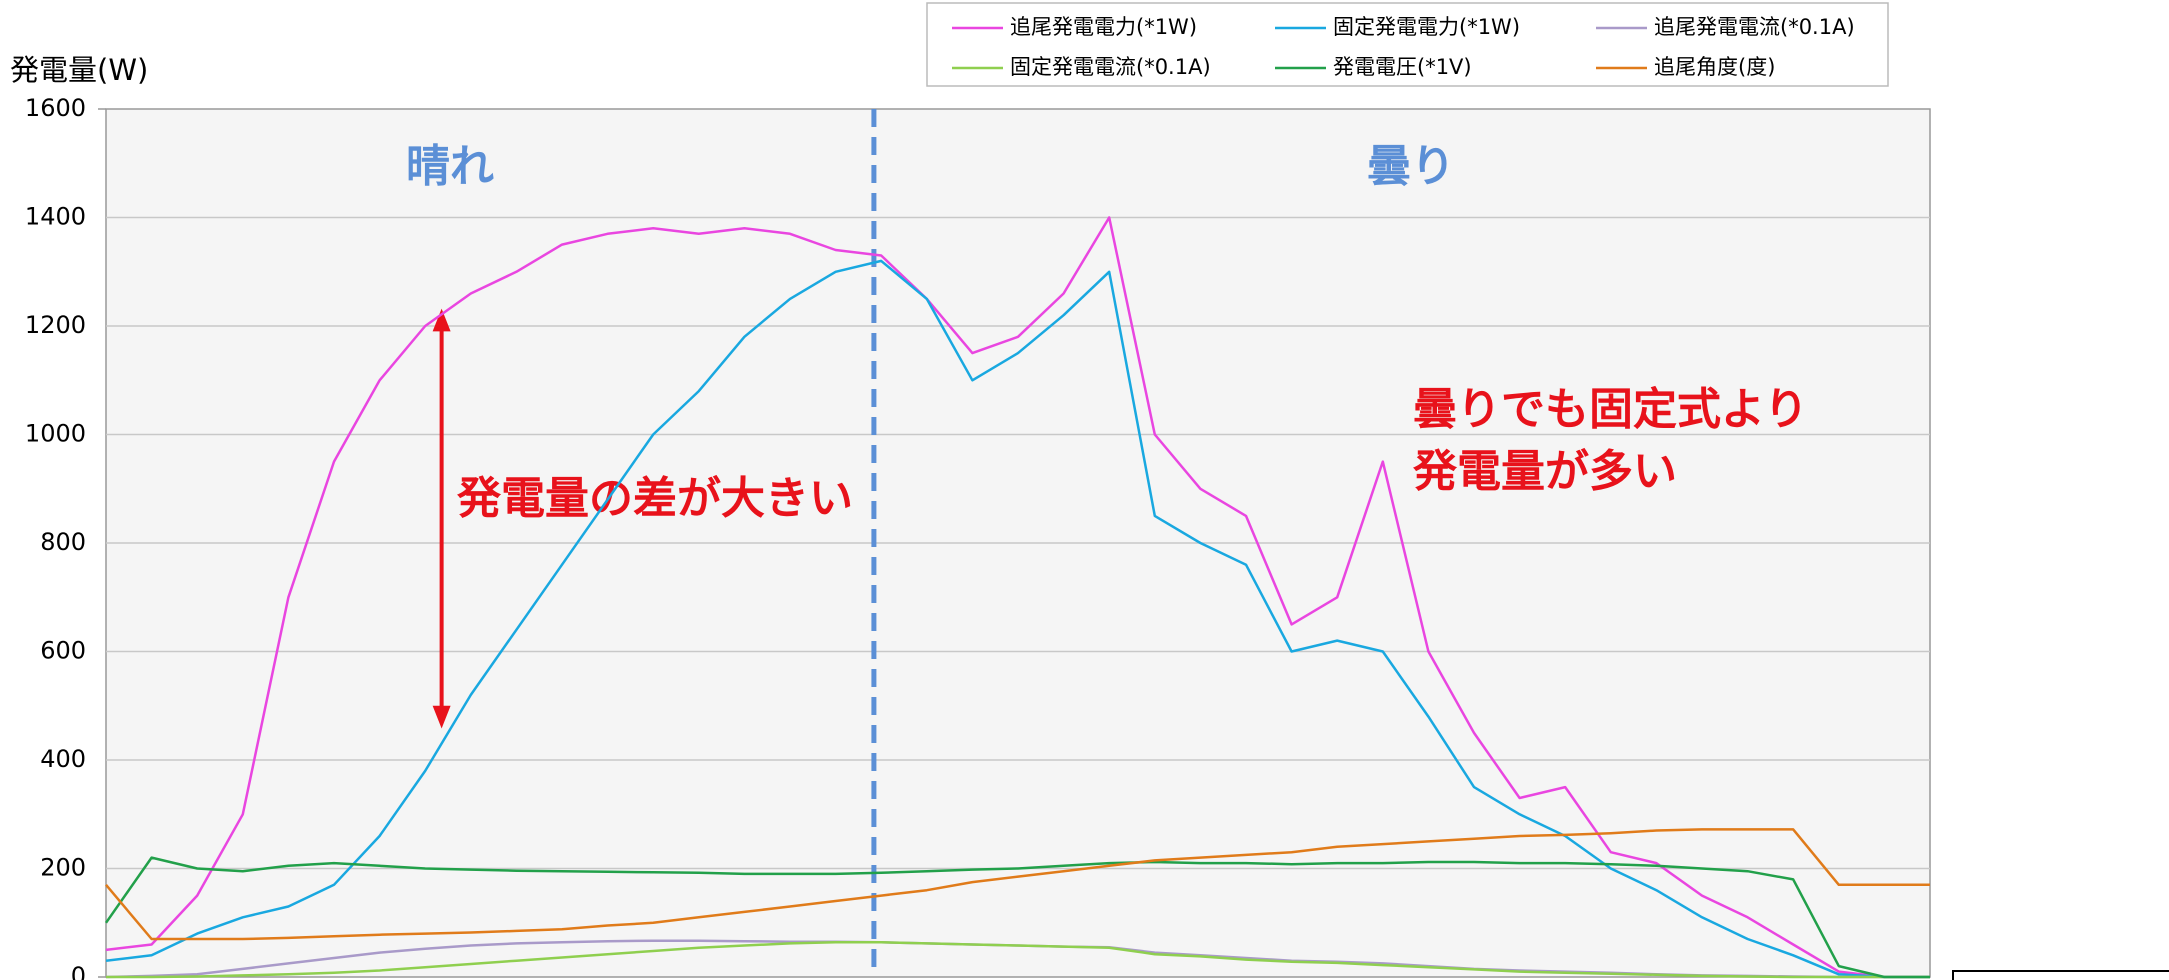 This screenshot has width=2169, height=980. What do you see at coordinates (1103, 27) in the screenshot?
I see `legend-label: 追尾発電電力(*1W)` at bounding box center [1103, 27].